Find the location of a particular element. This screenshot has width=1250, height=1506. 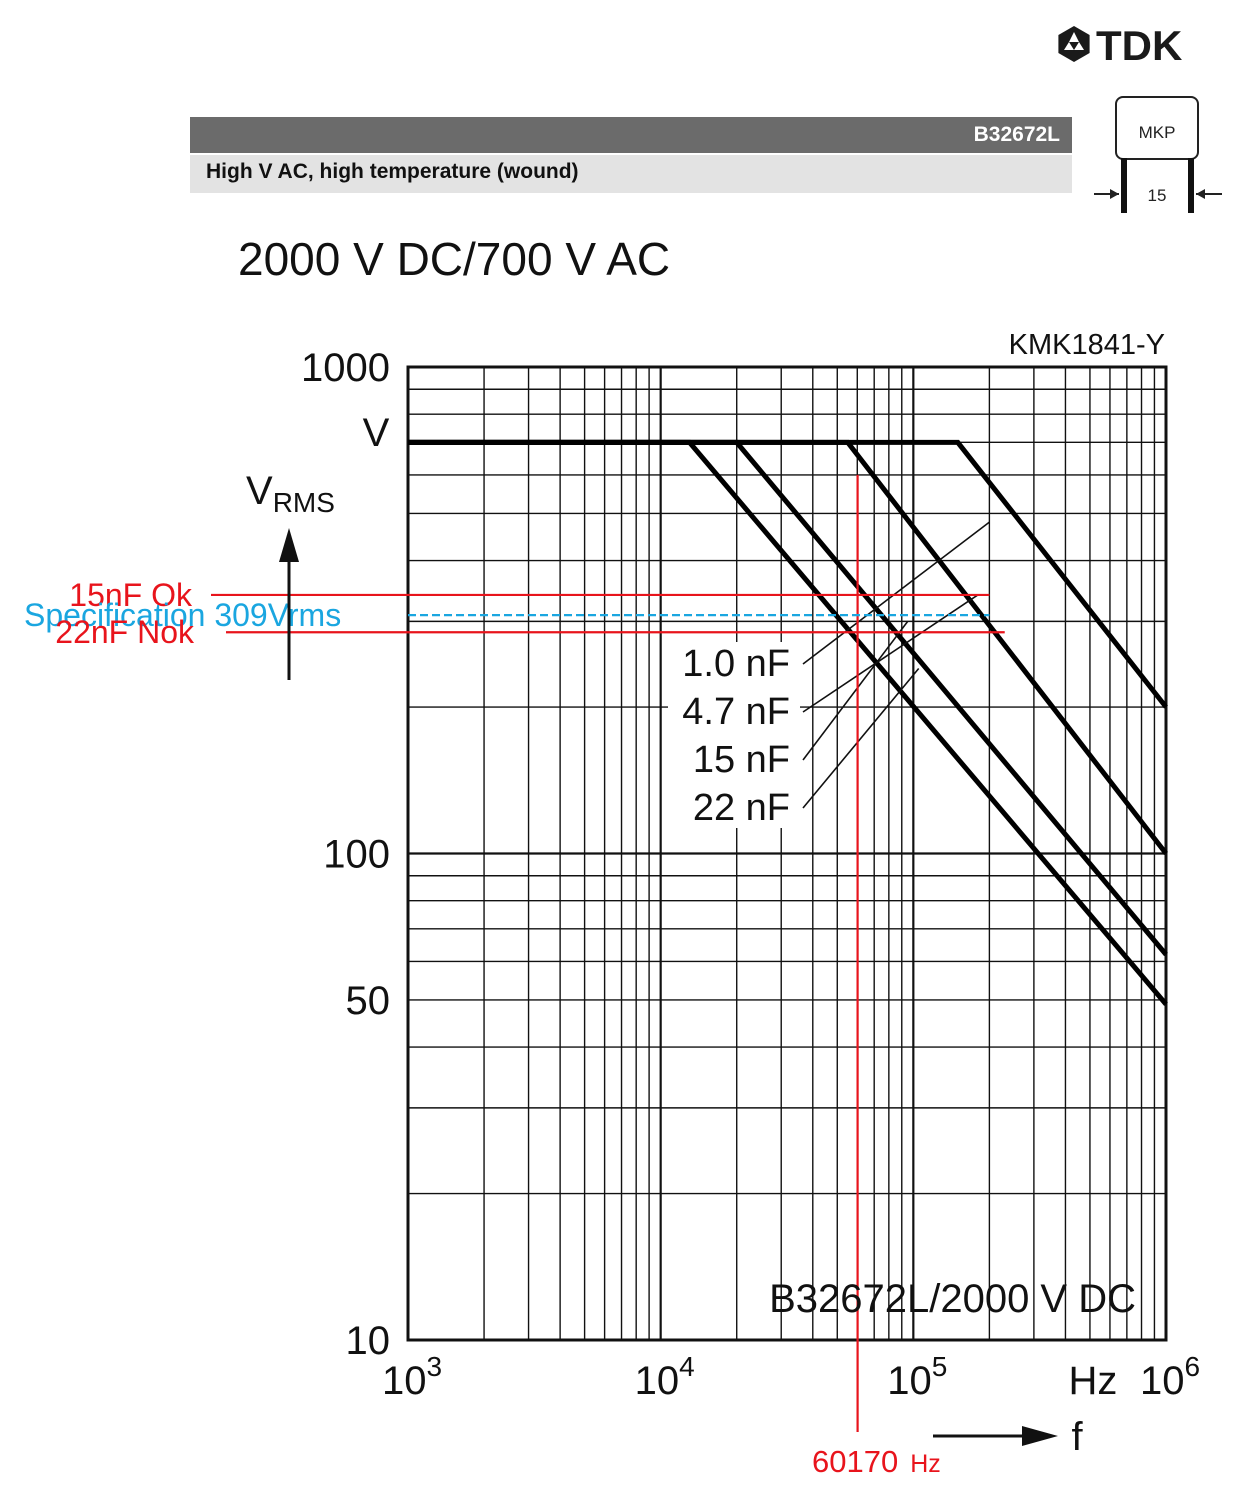

curve-label-box: 1.0 nF 4.7 nF 15 nF 22 nF is located at coordinates (829, 675).